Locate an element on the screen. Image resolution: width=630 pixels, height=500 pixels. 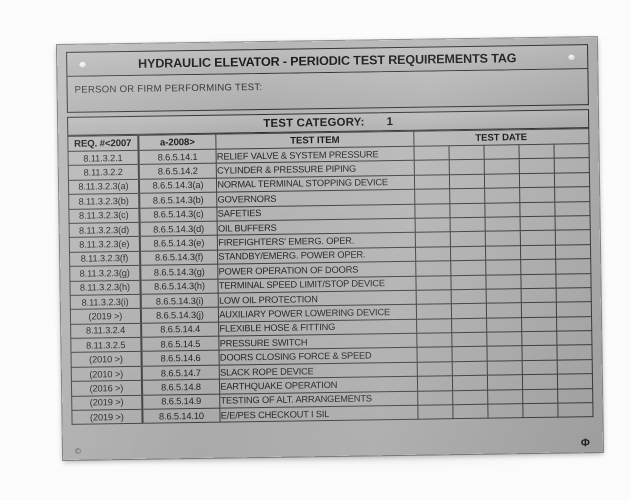
cell-req: 8.11.3.2.2 is located at coordinates (103, 172).